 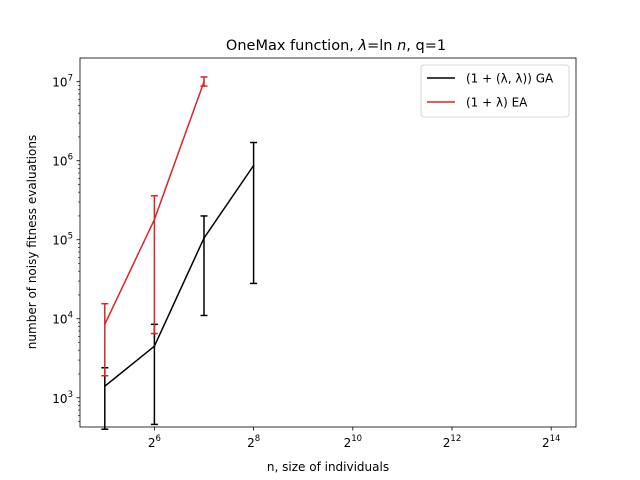 What do you see at coordinates (426, 46) in the screenshot?
I see `title-part-5: , q=1` at bounding box center [426, 46].